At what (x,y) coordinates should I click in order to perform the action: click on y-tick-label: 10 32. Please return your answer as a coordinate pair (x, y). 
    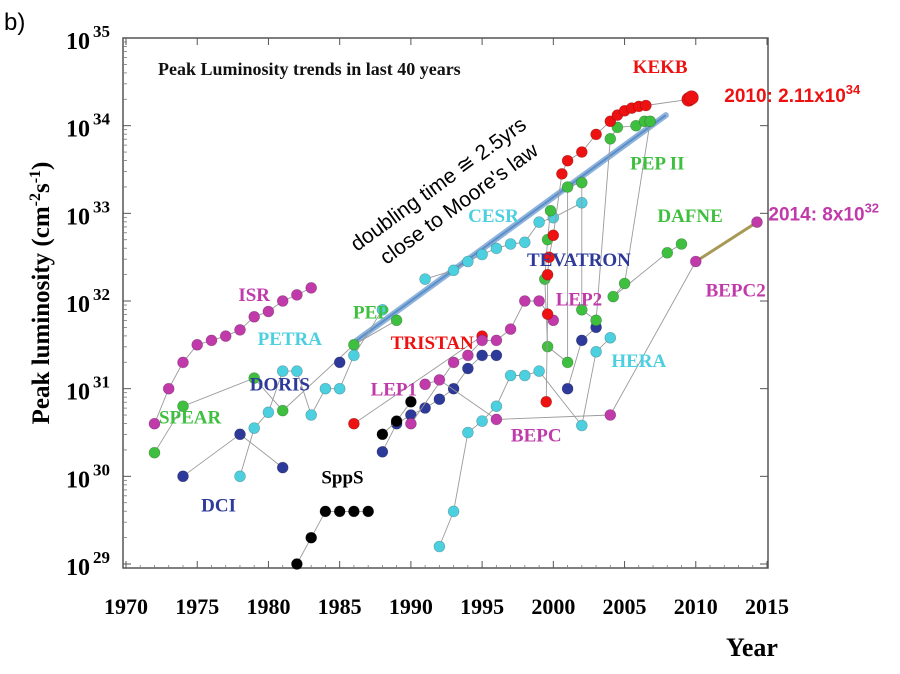
    Looking at the image, I should click on (88, 301).